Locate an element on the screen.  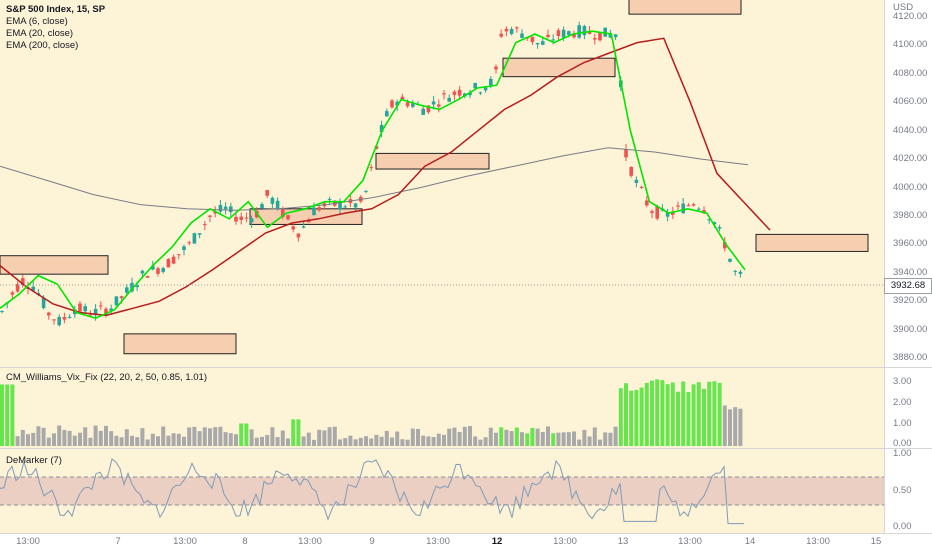
currency-label: USD is located at coordinates (903, 7).